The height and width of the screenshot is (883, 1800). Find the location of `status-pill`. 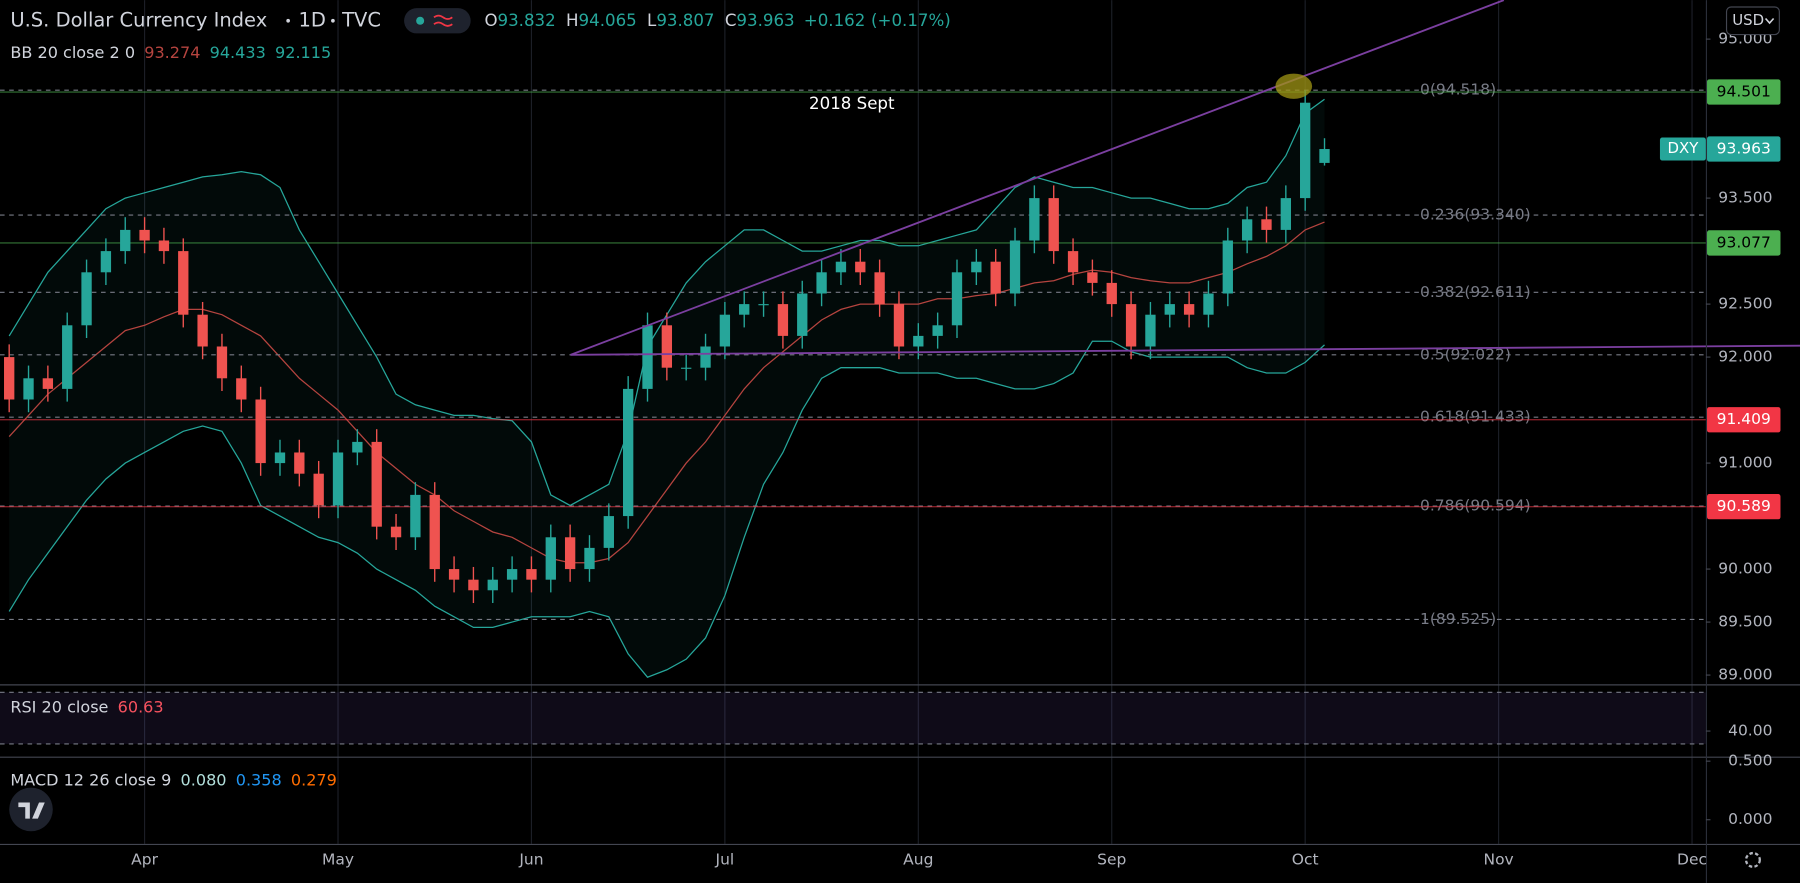

status-pill is located at coordinates (437, 21).